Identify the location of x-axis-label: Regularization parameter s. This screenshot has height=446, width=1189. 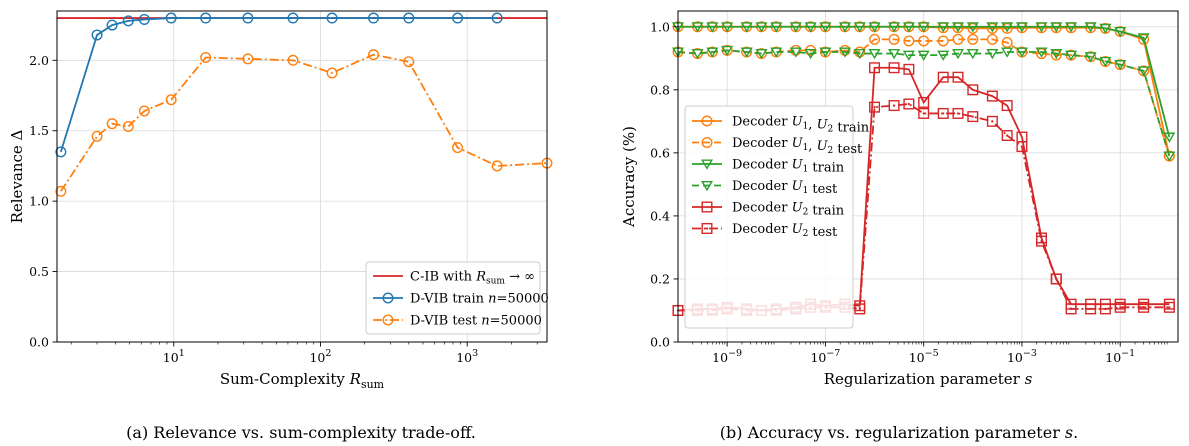
(928, 379).